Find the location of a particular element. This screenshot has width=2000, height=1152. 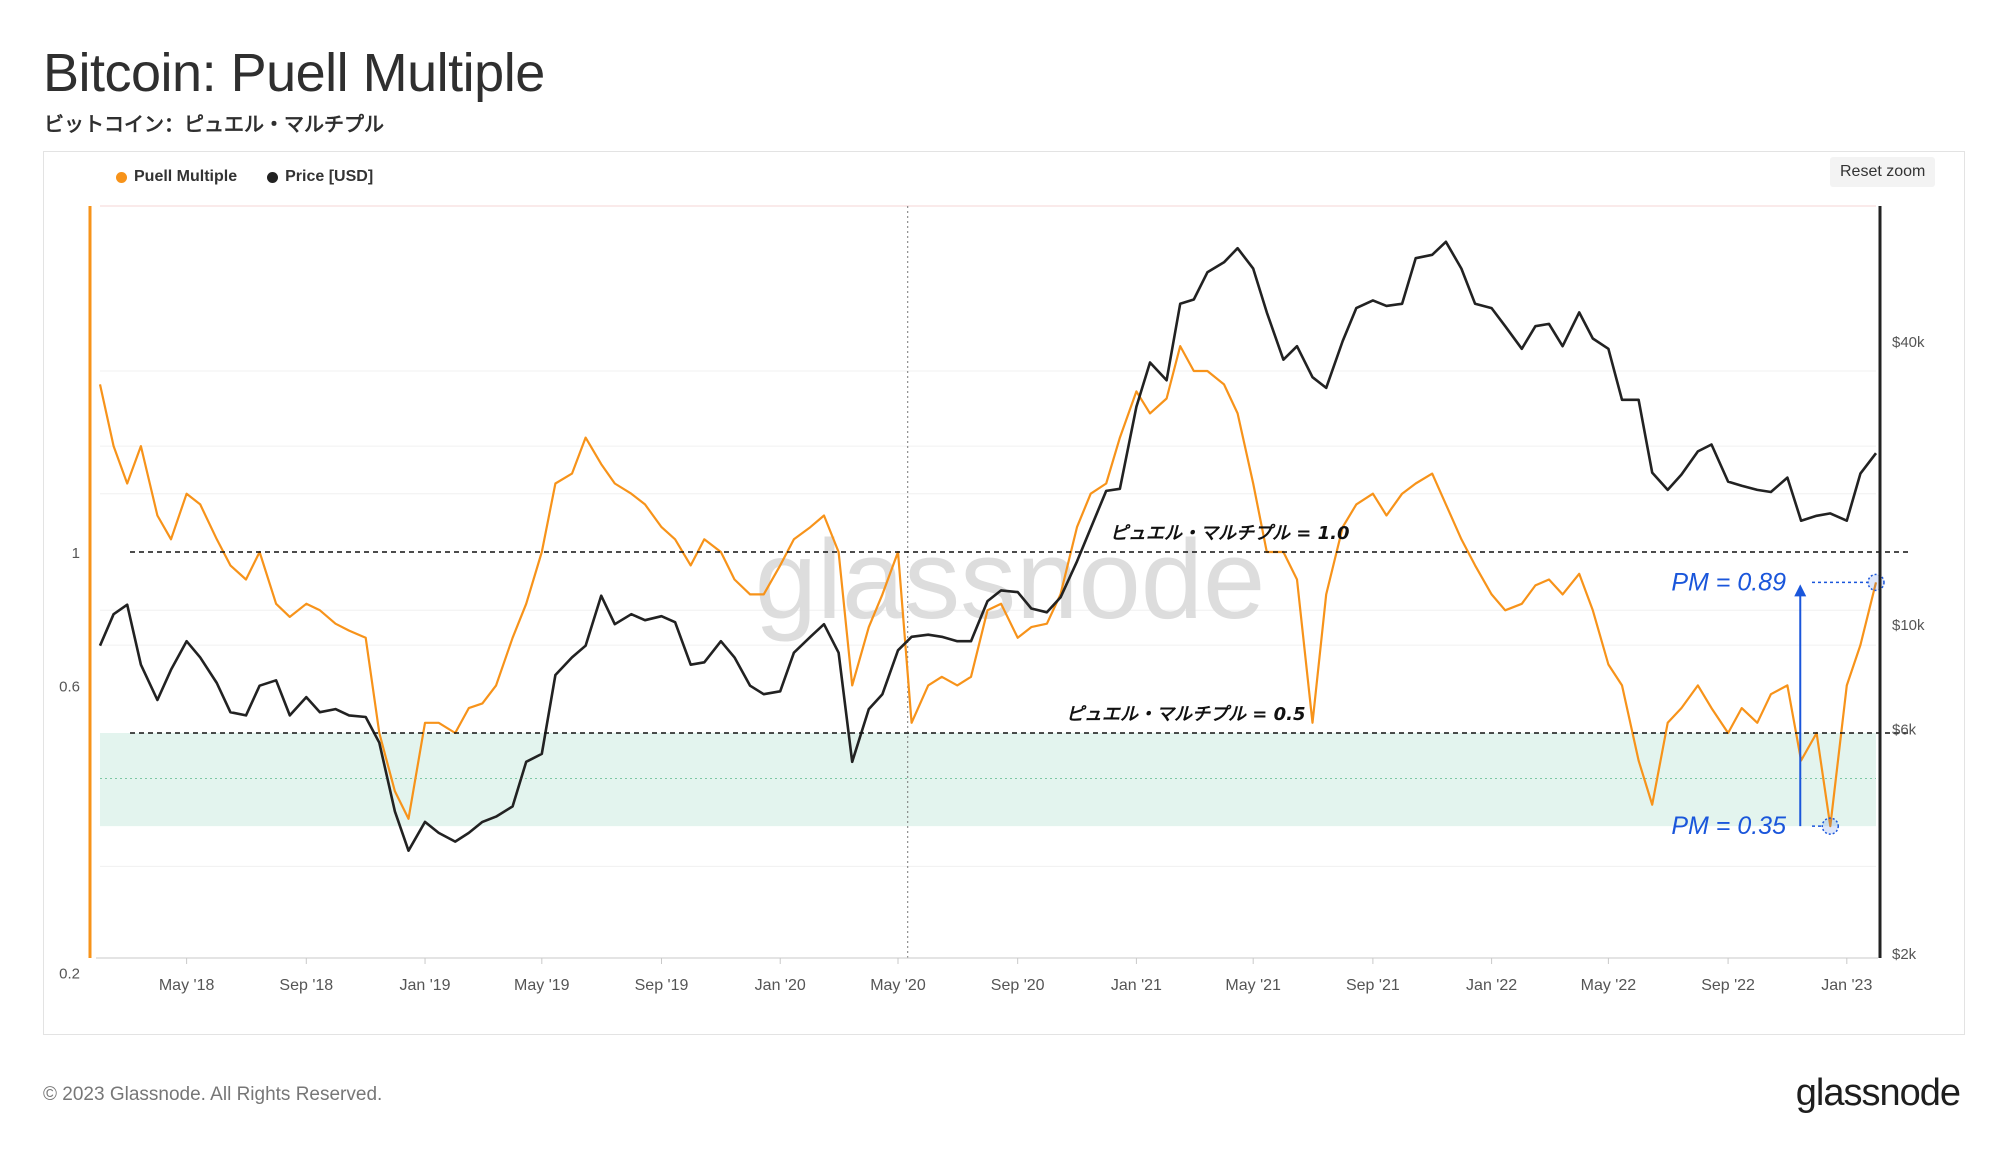

x-tick-label: May '21 is located at coordinates (1253, 985).